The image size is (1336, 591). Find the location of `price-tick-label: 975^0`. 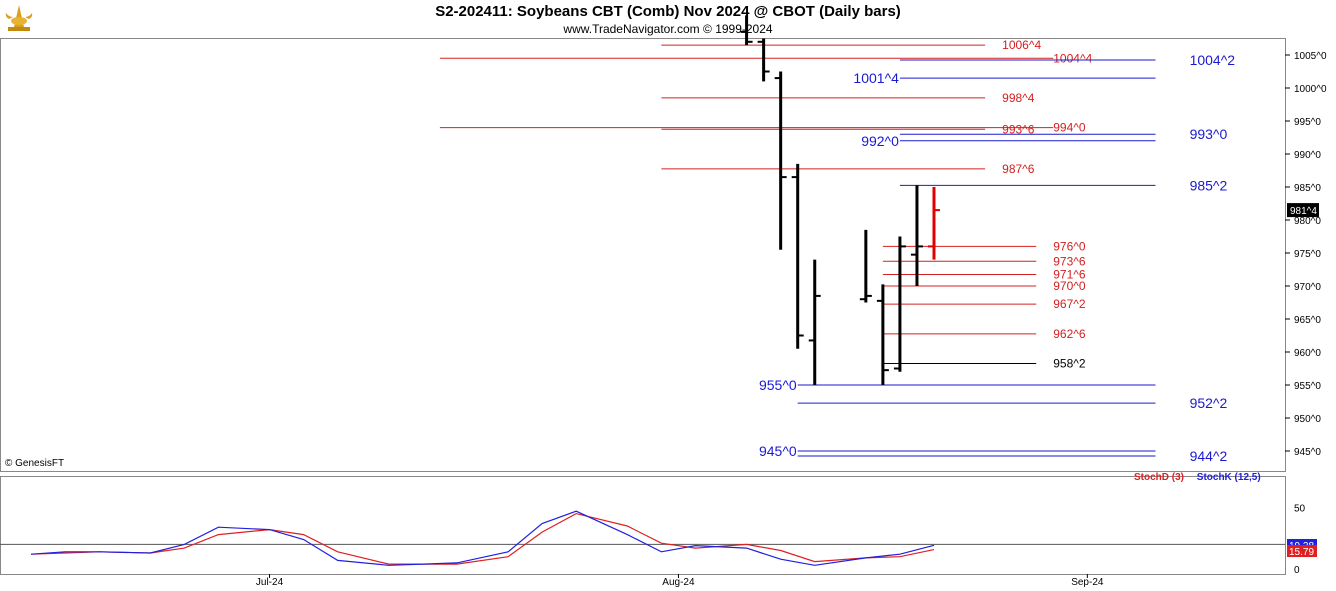

price-tick-label: 975^0 is located at coordinates (1307, 254).